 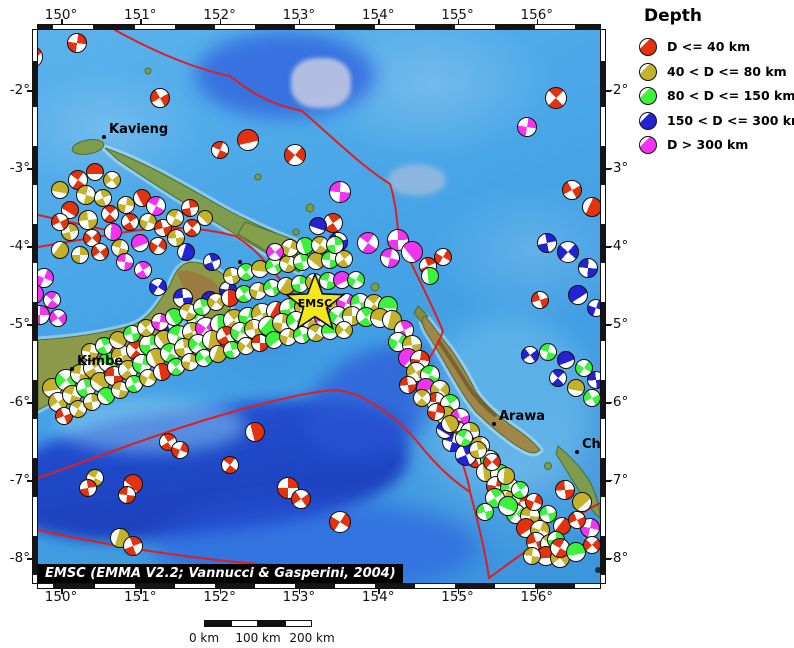 What do you see at coordinates (618, 402) in the screenshot?
I see `lat-label-right: -6°` at bounding box center [618, 402].